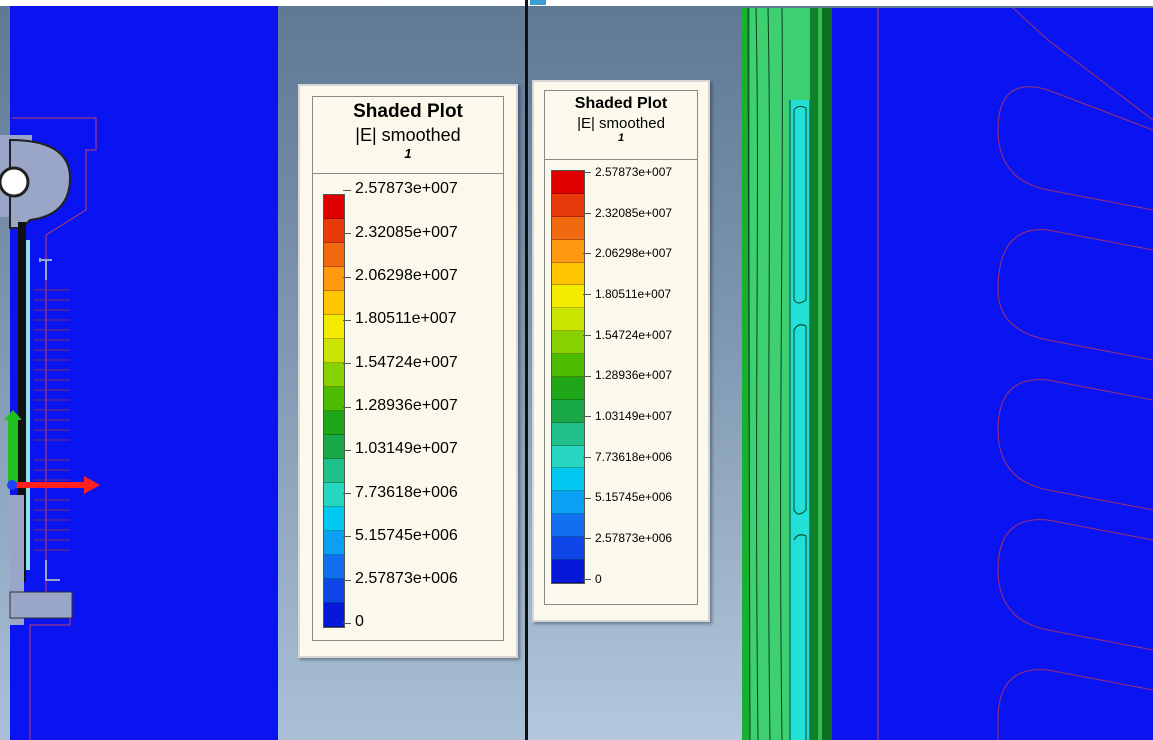  What do you see at coordinates (406, 362) in the screenshot?
I see `legend-left-value-label: 1.54724e+007` at bounding box center [406, 362].